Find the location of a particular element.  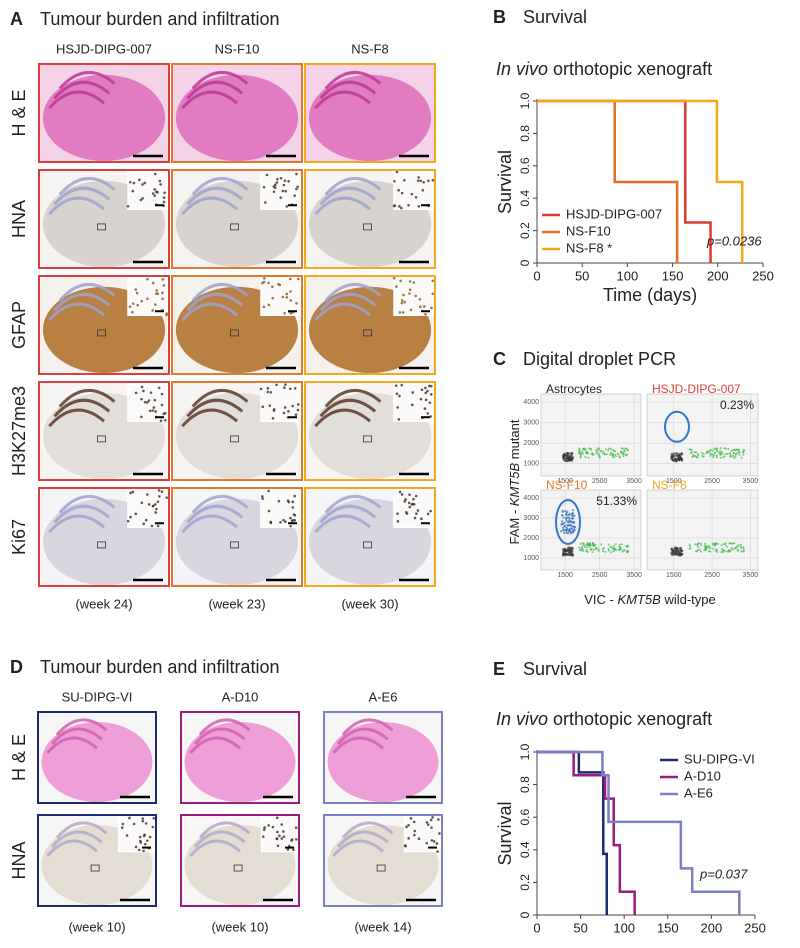

y-axis-label: Survival is located at coordinates (505, 182).